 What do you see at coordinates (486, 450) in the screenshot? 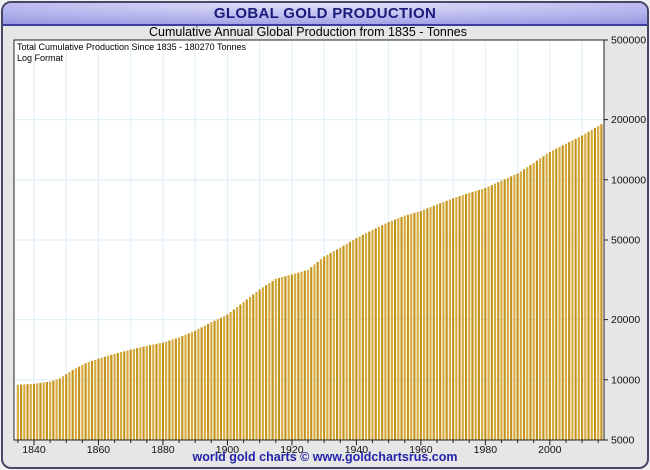
I see `x-axis-label: 1980` at bounding box center [486, 450].